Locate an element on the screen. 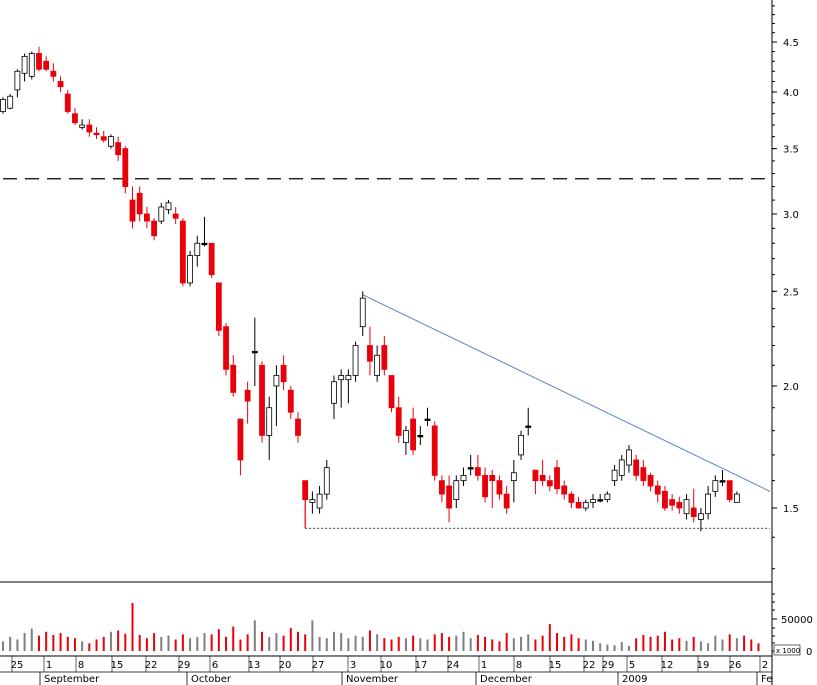 The height and width of the screenshot is (685, 817). date-tick-label: 2 is located at coordinates (765, 665).